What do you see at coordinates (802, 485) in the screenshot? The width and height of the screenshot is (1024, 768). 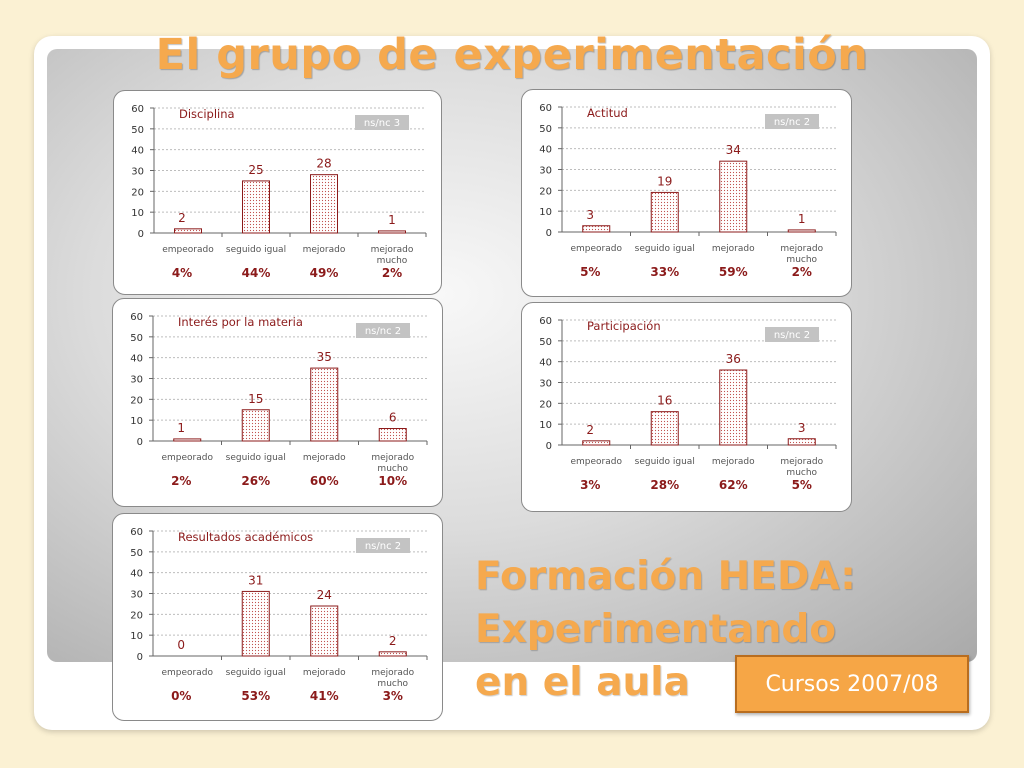 I see `percentage-label: 5%` at bounding box center [802, 485].